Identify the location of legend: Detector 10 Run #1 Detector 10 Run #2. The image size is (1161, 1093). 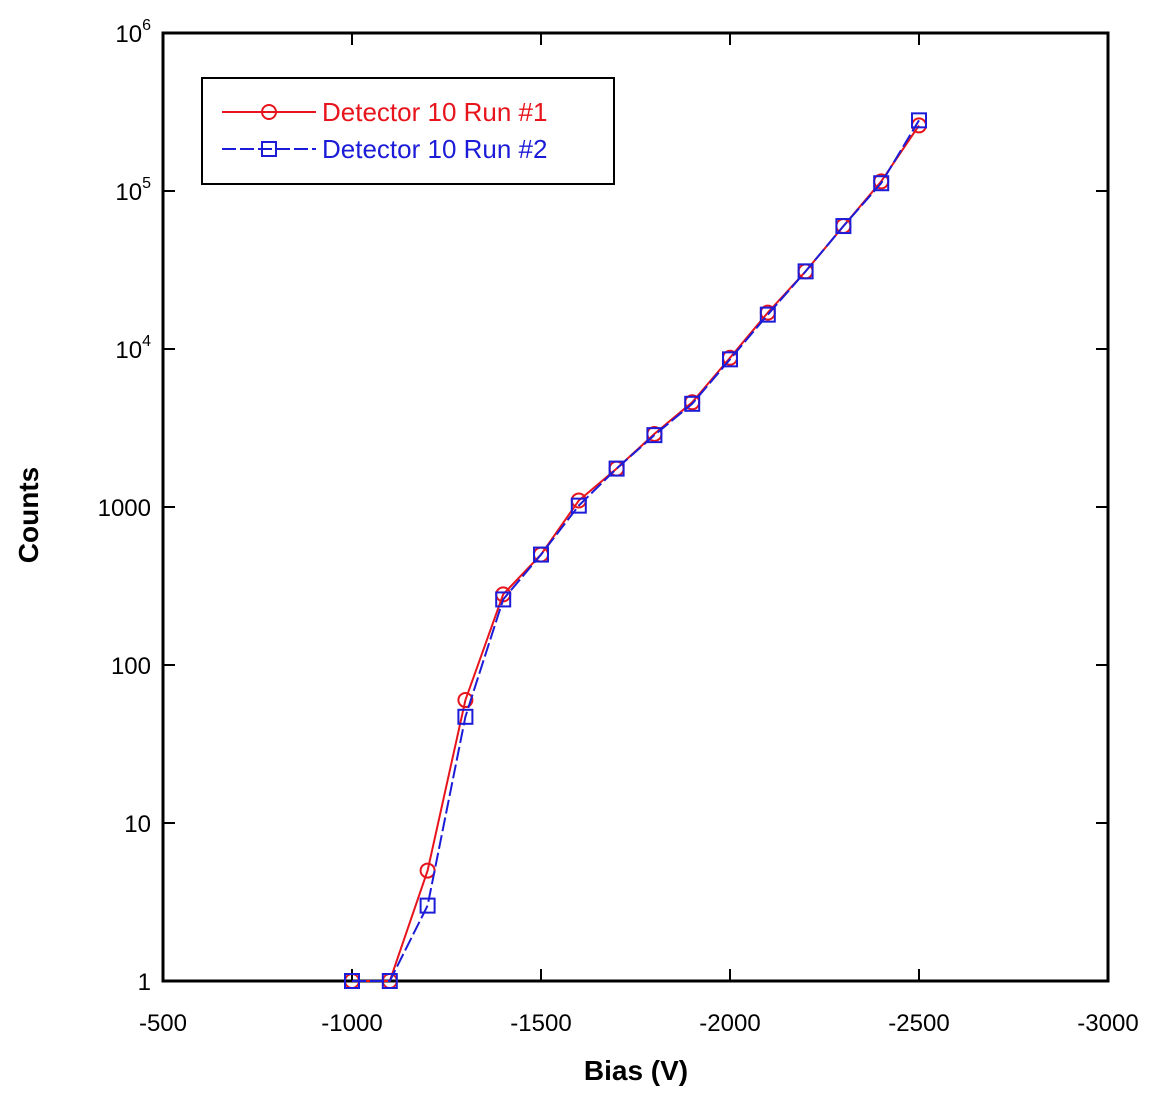
(408, 131).